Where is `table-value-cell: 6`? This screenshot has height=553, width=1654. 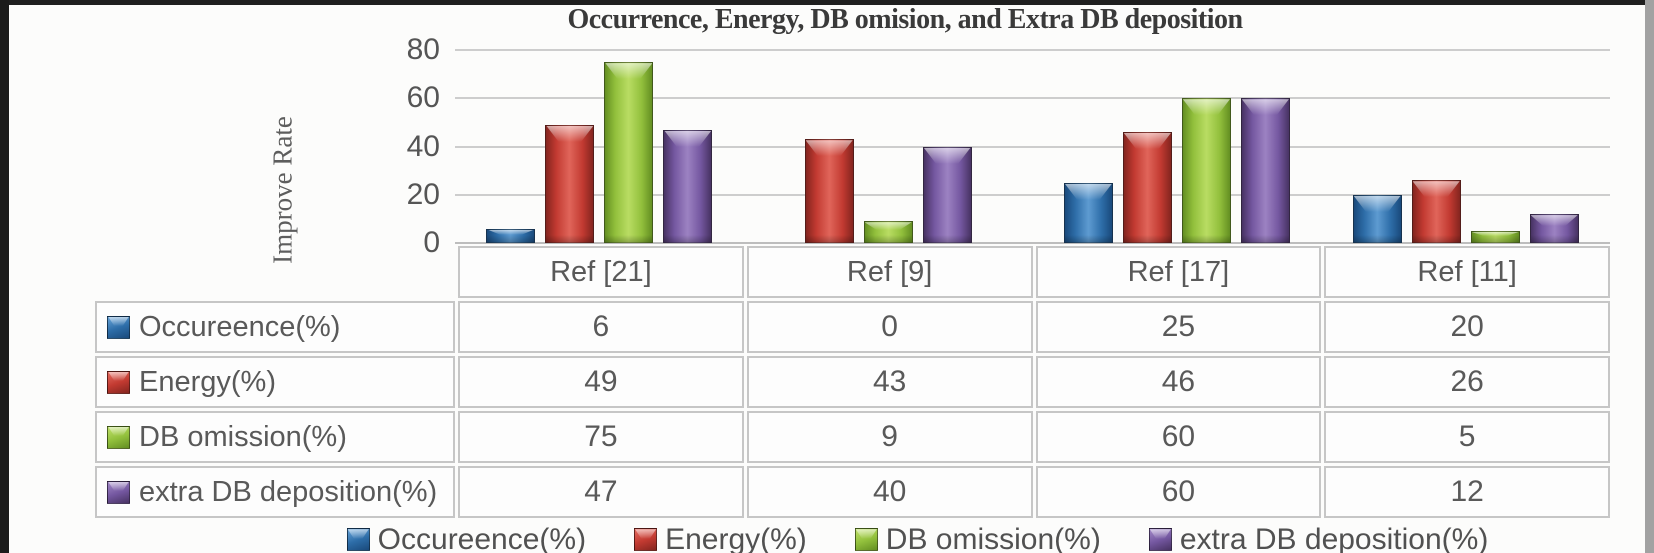 table-value-cell: 6 is located at coordinates (601, 327).